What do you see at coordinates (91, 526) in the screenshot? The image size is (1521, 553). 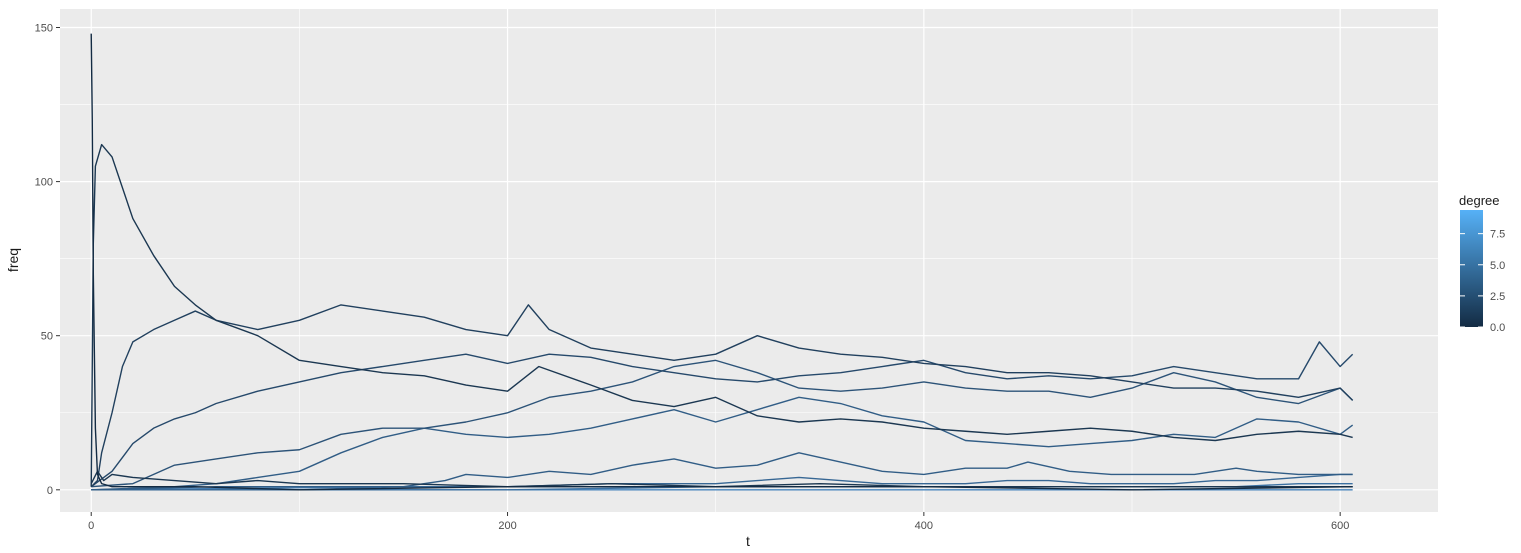 I see `x-tick-label: 0` at bounding box center [91, 526].